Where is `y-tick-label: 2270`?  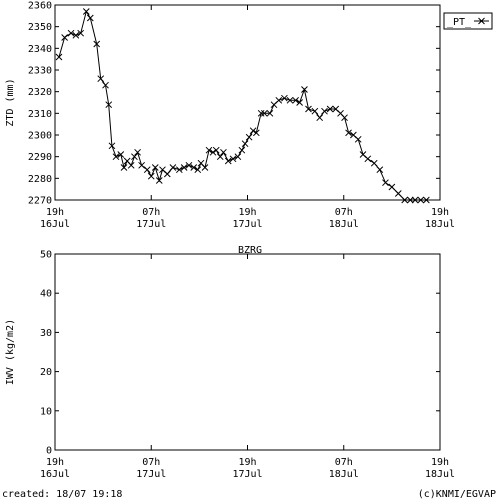 y-tick-label: 2270 is located at coordinates (40, 201).